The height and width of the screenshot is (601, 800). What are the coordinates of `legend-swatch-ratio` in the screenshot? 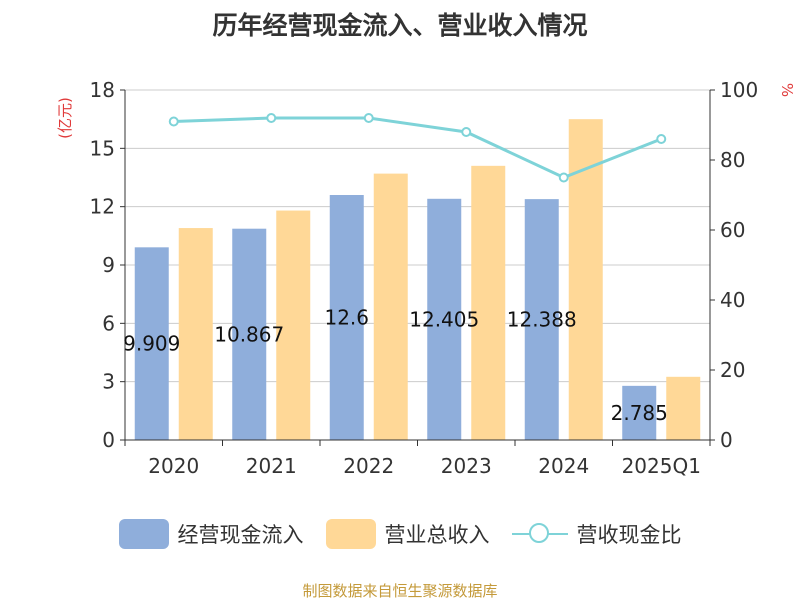 It's located at (539, 534).